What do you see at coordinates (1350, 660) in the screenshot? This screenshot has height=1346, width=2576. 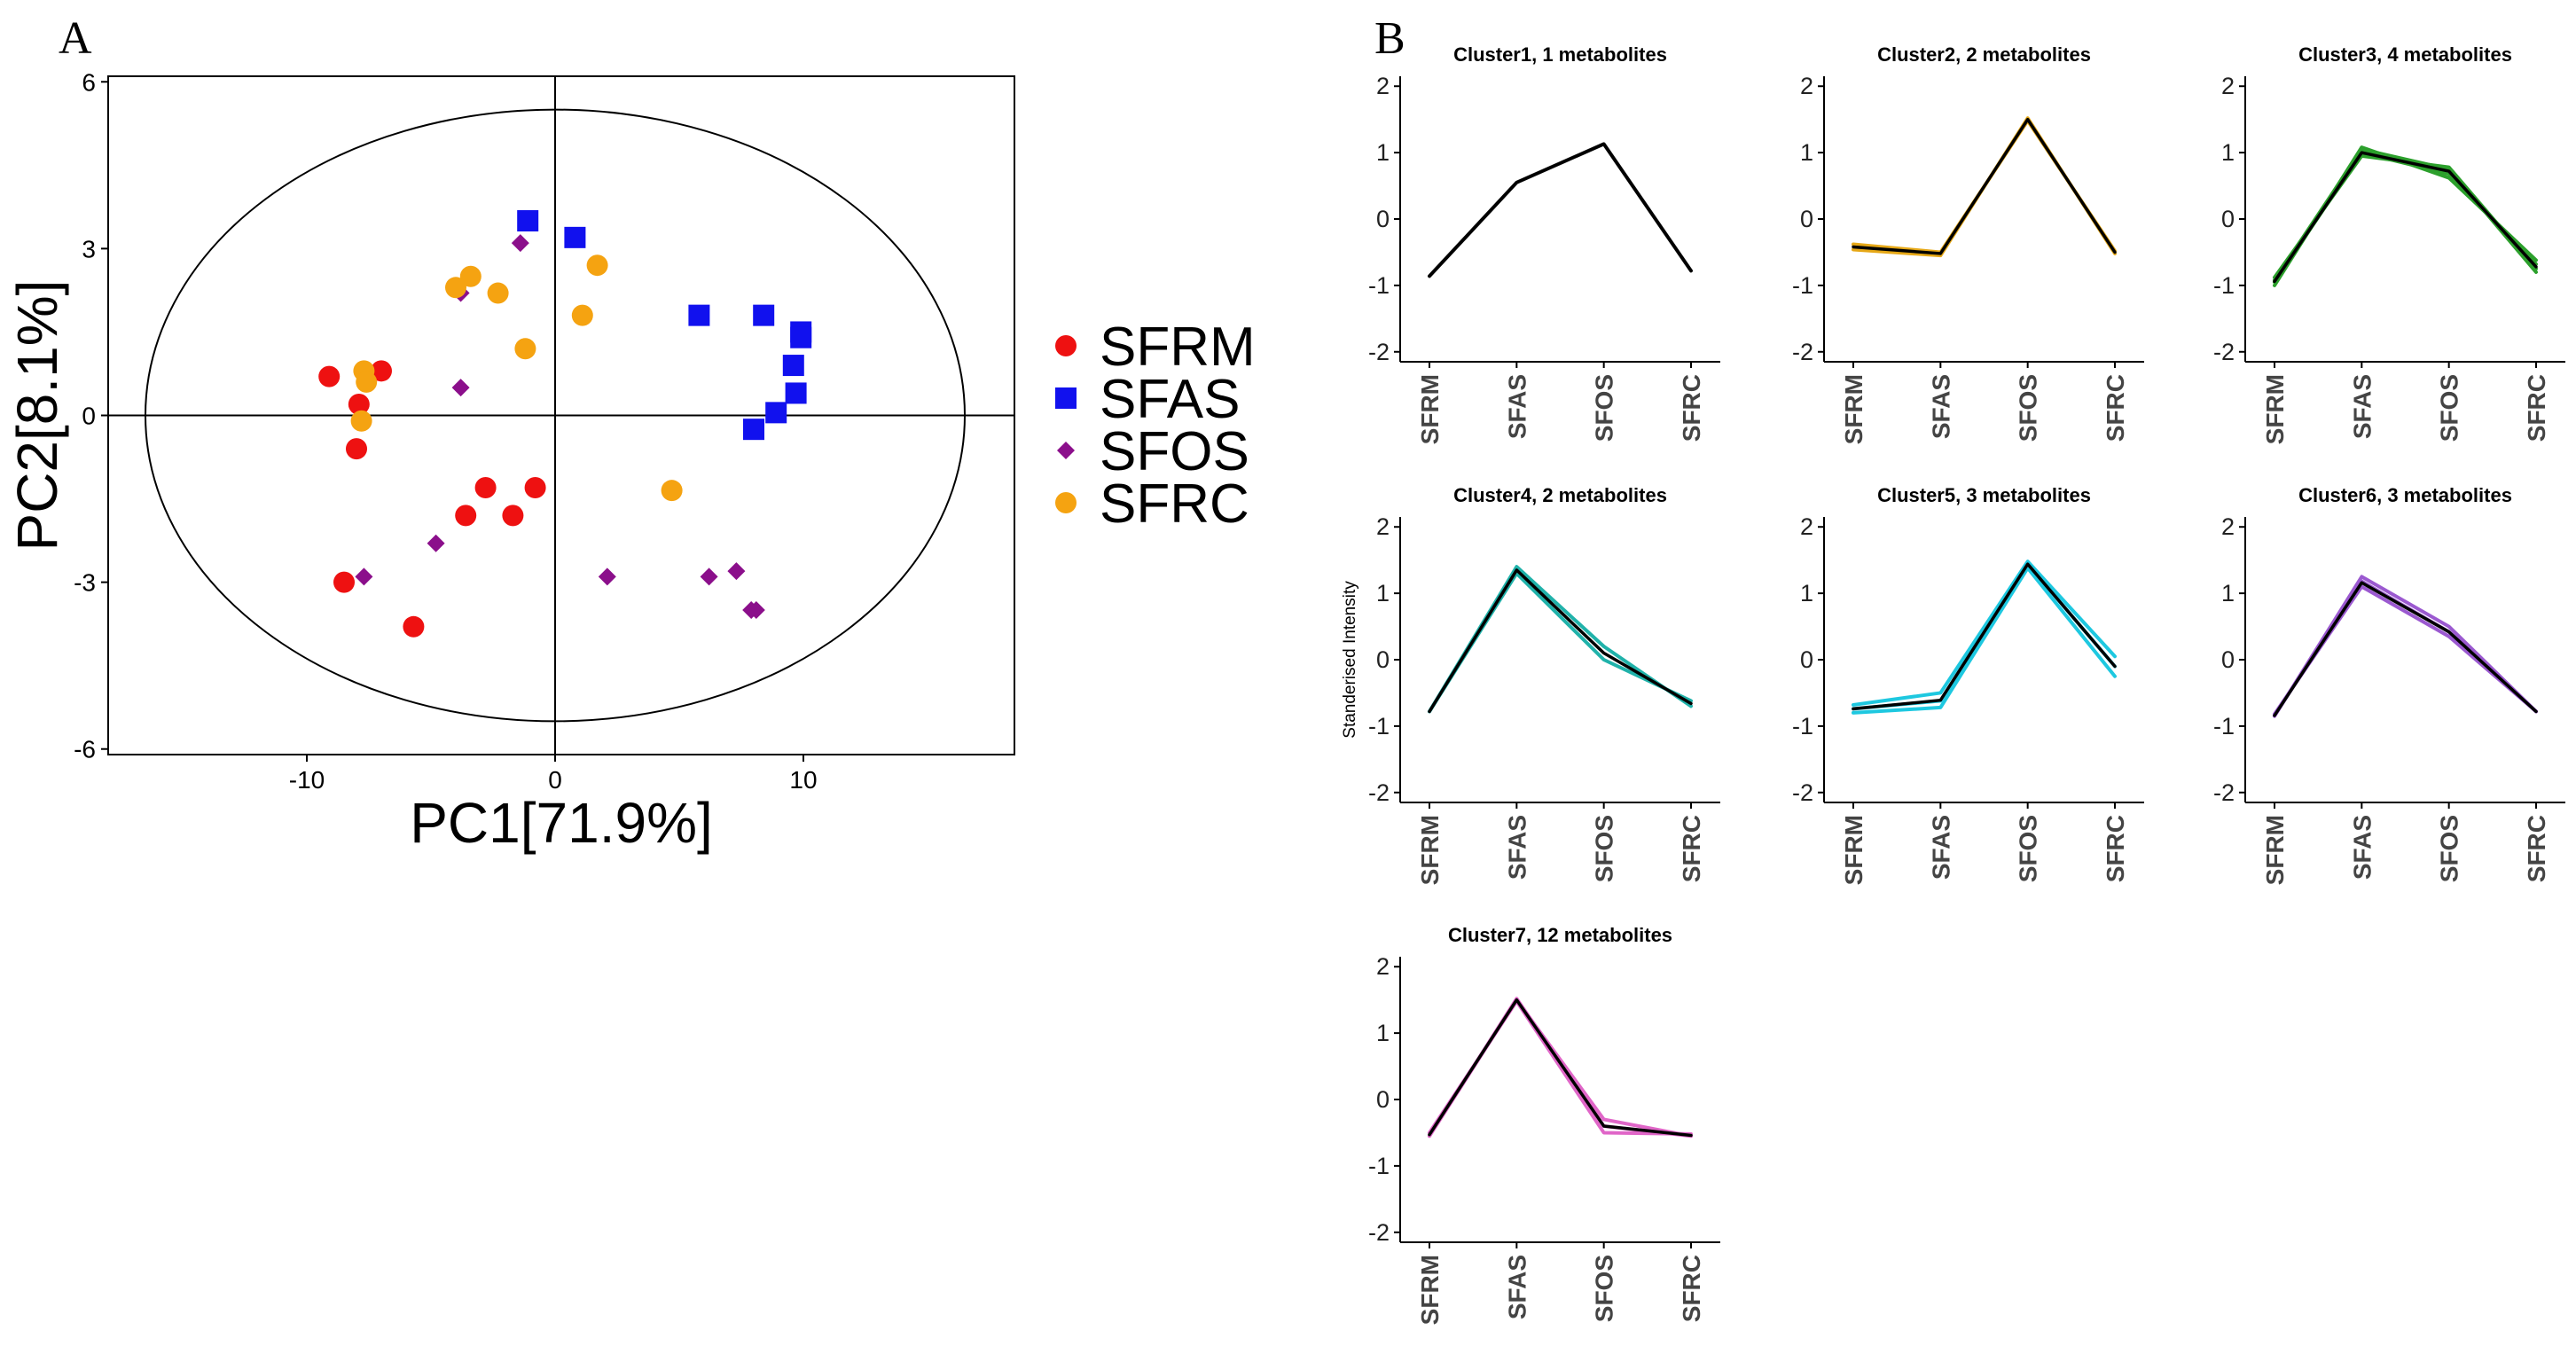 I see `cluster-y-axis-title: Standerised Intensity` at bounding box center [1350, 660].